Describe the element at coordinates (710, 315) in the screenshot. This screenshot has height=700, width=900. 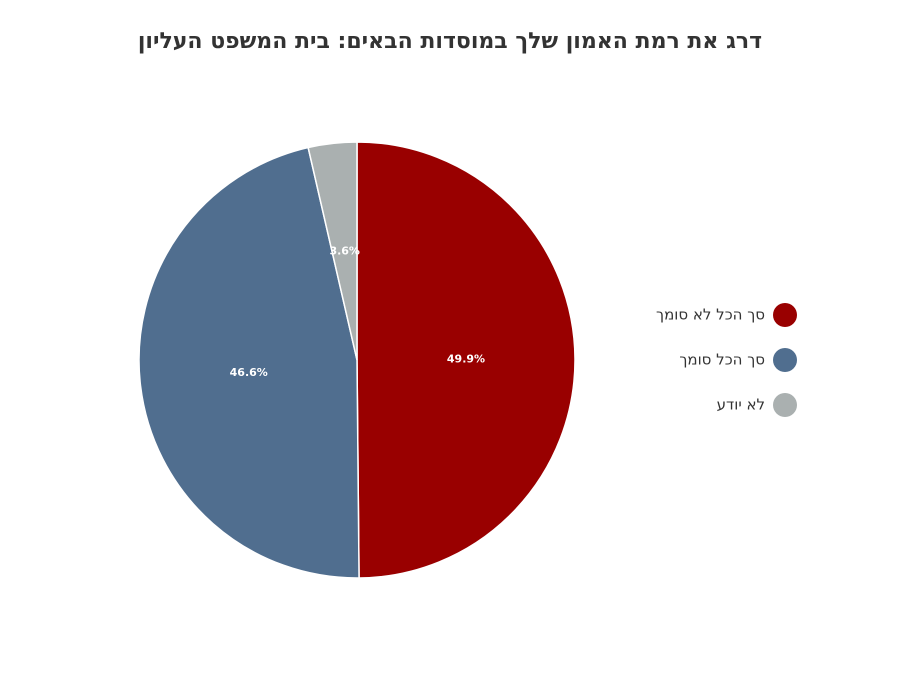
I see `legend-label: סך הכל לא סומך` at that location.